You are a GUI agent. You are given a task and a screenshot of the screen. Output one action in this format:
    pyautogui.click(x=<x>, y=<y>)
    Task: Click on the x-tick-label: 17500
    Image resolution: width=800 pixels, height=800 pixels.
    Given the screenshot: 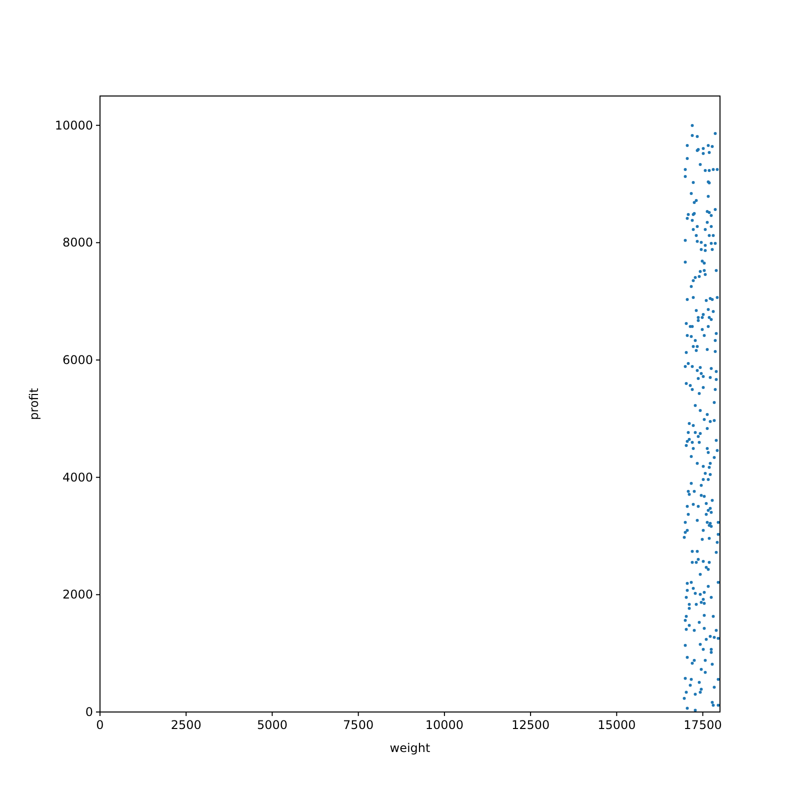 What is the action you would take?
    pyautogui.click(x=703, y=725)
    